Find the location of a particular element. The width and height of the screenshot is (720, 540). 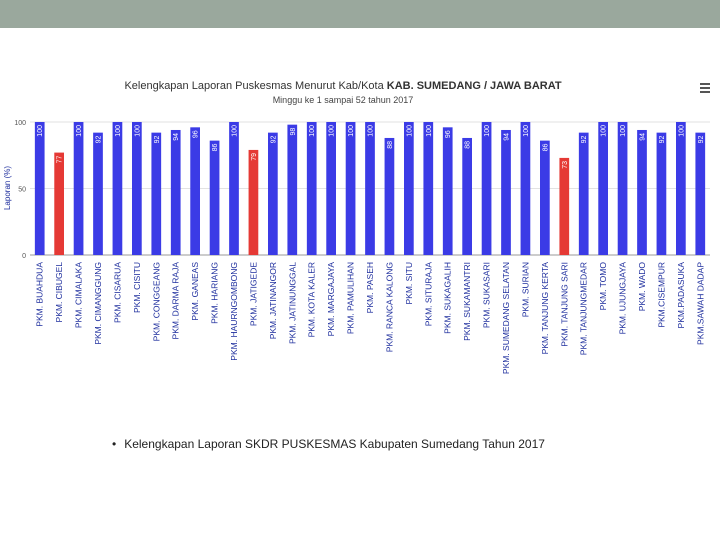

bar-data-label: 79 is located at coordinates (254, 157).